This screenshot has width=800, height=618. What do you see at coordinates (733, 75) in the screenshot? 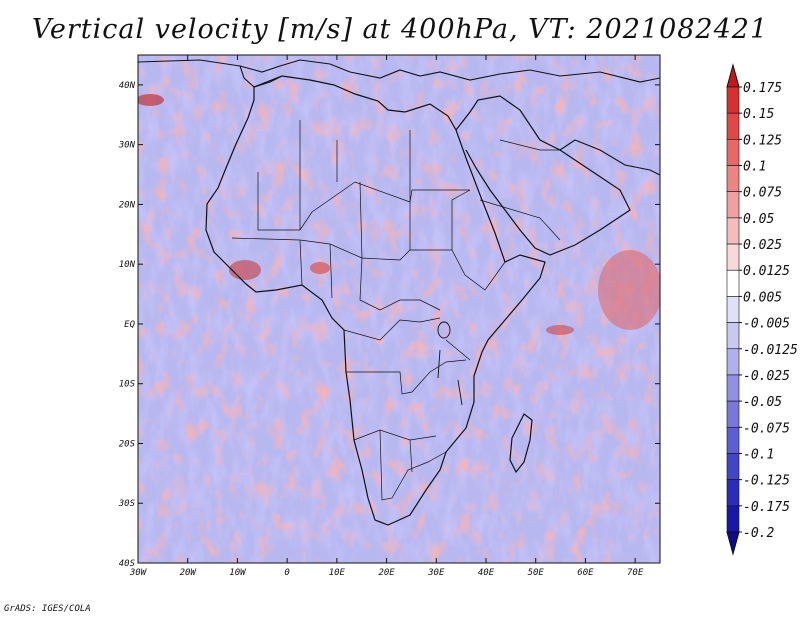
I see `colorbar-max-arrow` at bounding box center [733, 75].